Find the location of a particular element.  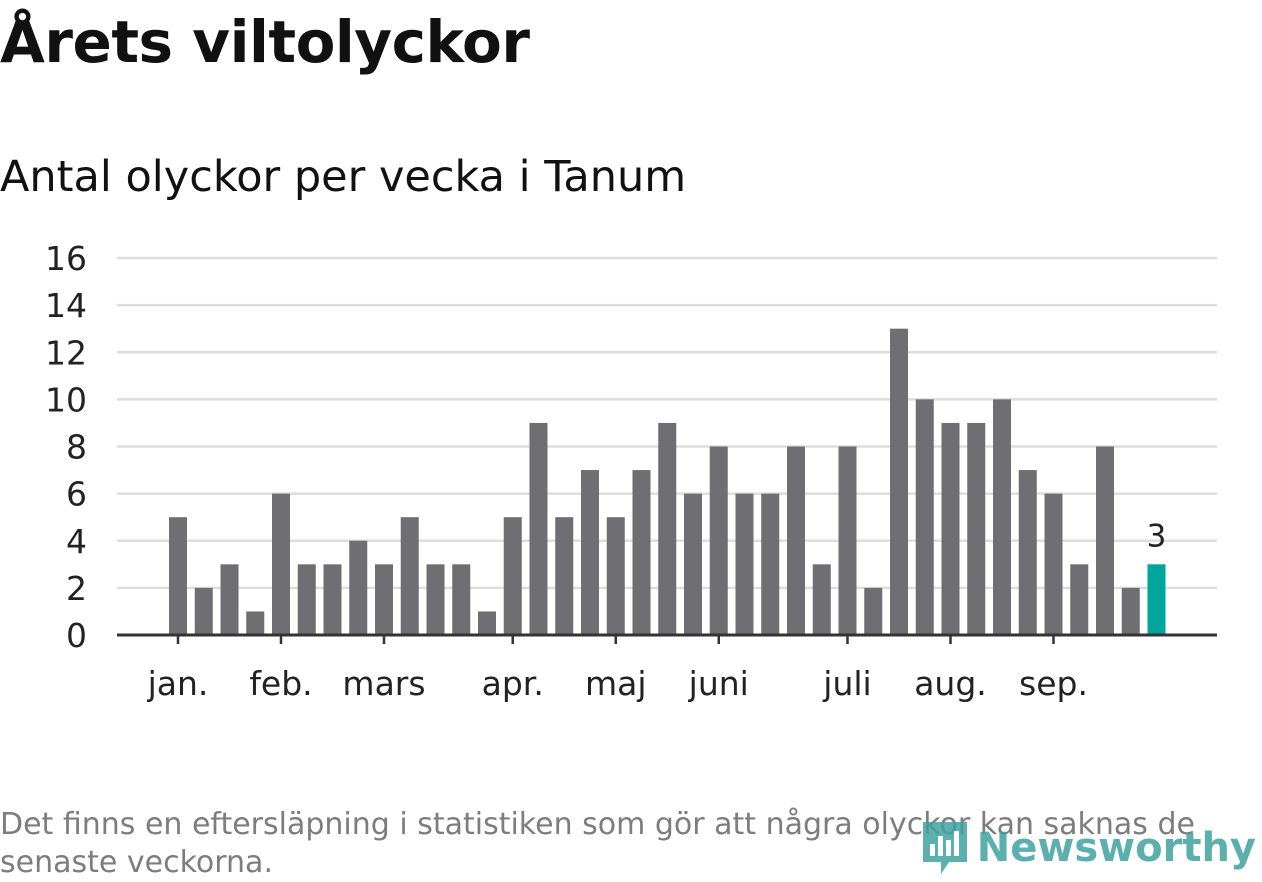

x-tick-label: mars is located at coordinates (383, 683).